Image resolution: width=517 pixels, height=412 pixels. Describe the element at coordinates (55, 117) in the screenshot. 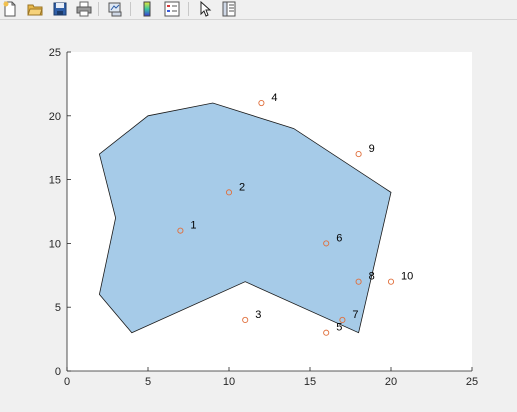

I see `y-tick-label: 20` at that location.